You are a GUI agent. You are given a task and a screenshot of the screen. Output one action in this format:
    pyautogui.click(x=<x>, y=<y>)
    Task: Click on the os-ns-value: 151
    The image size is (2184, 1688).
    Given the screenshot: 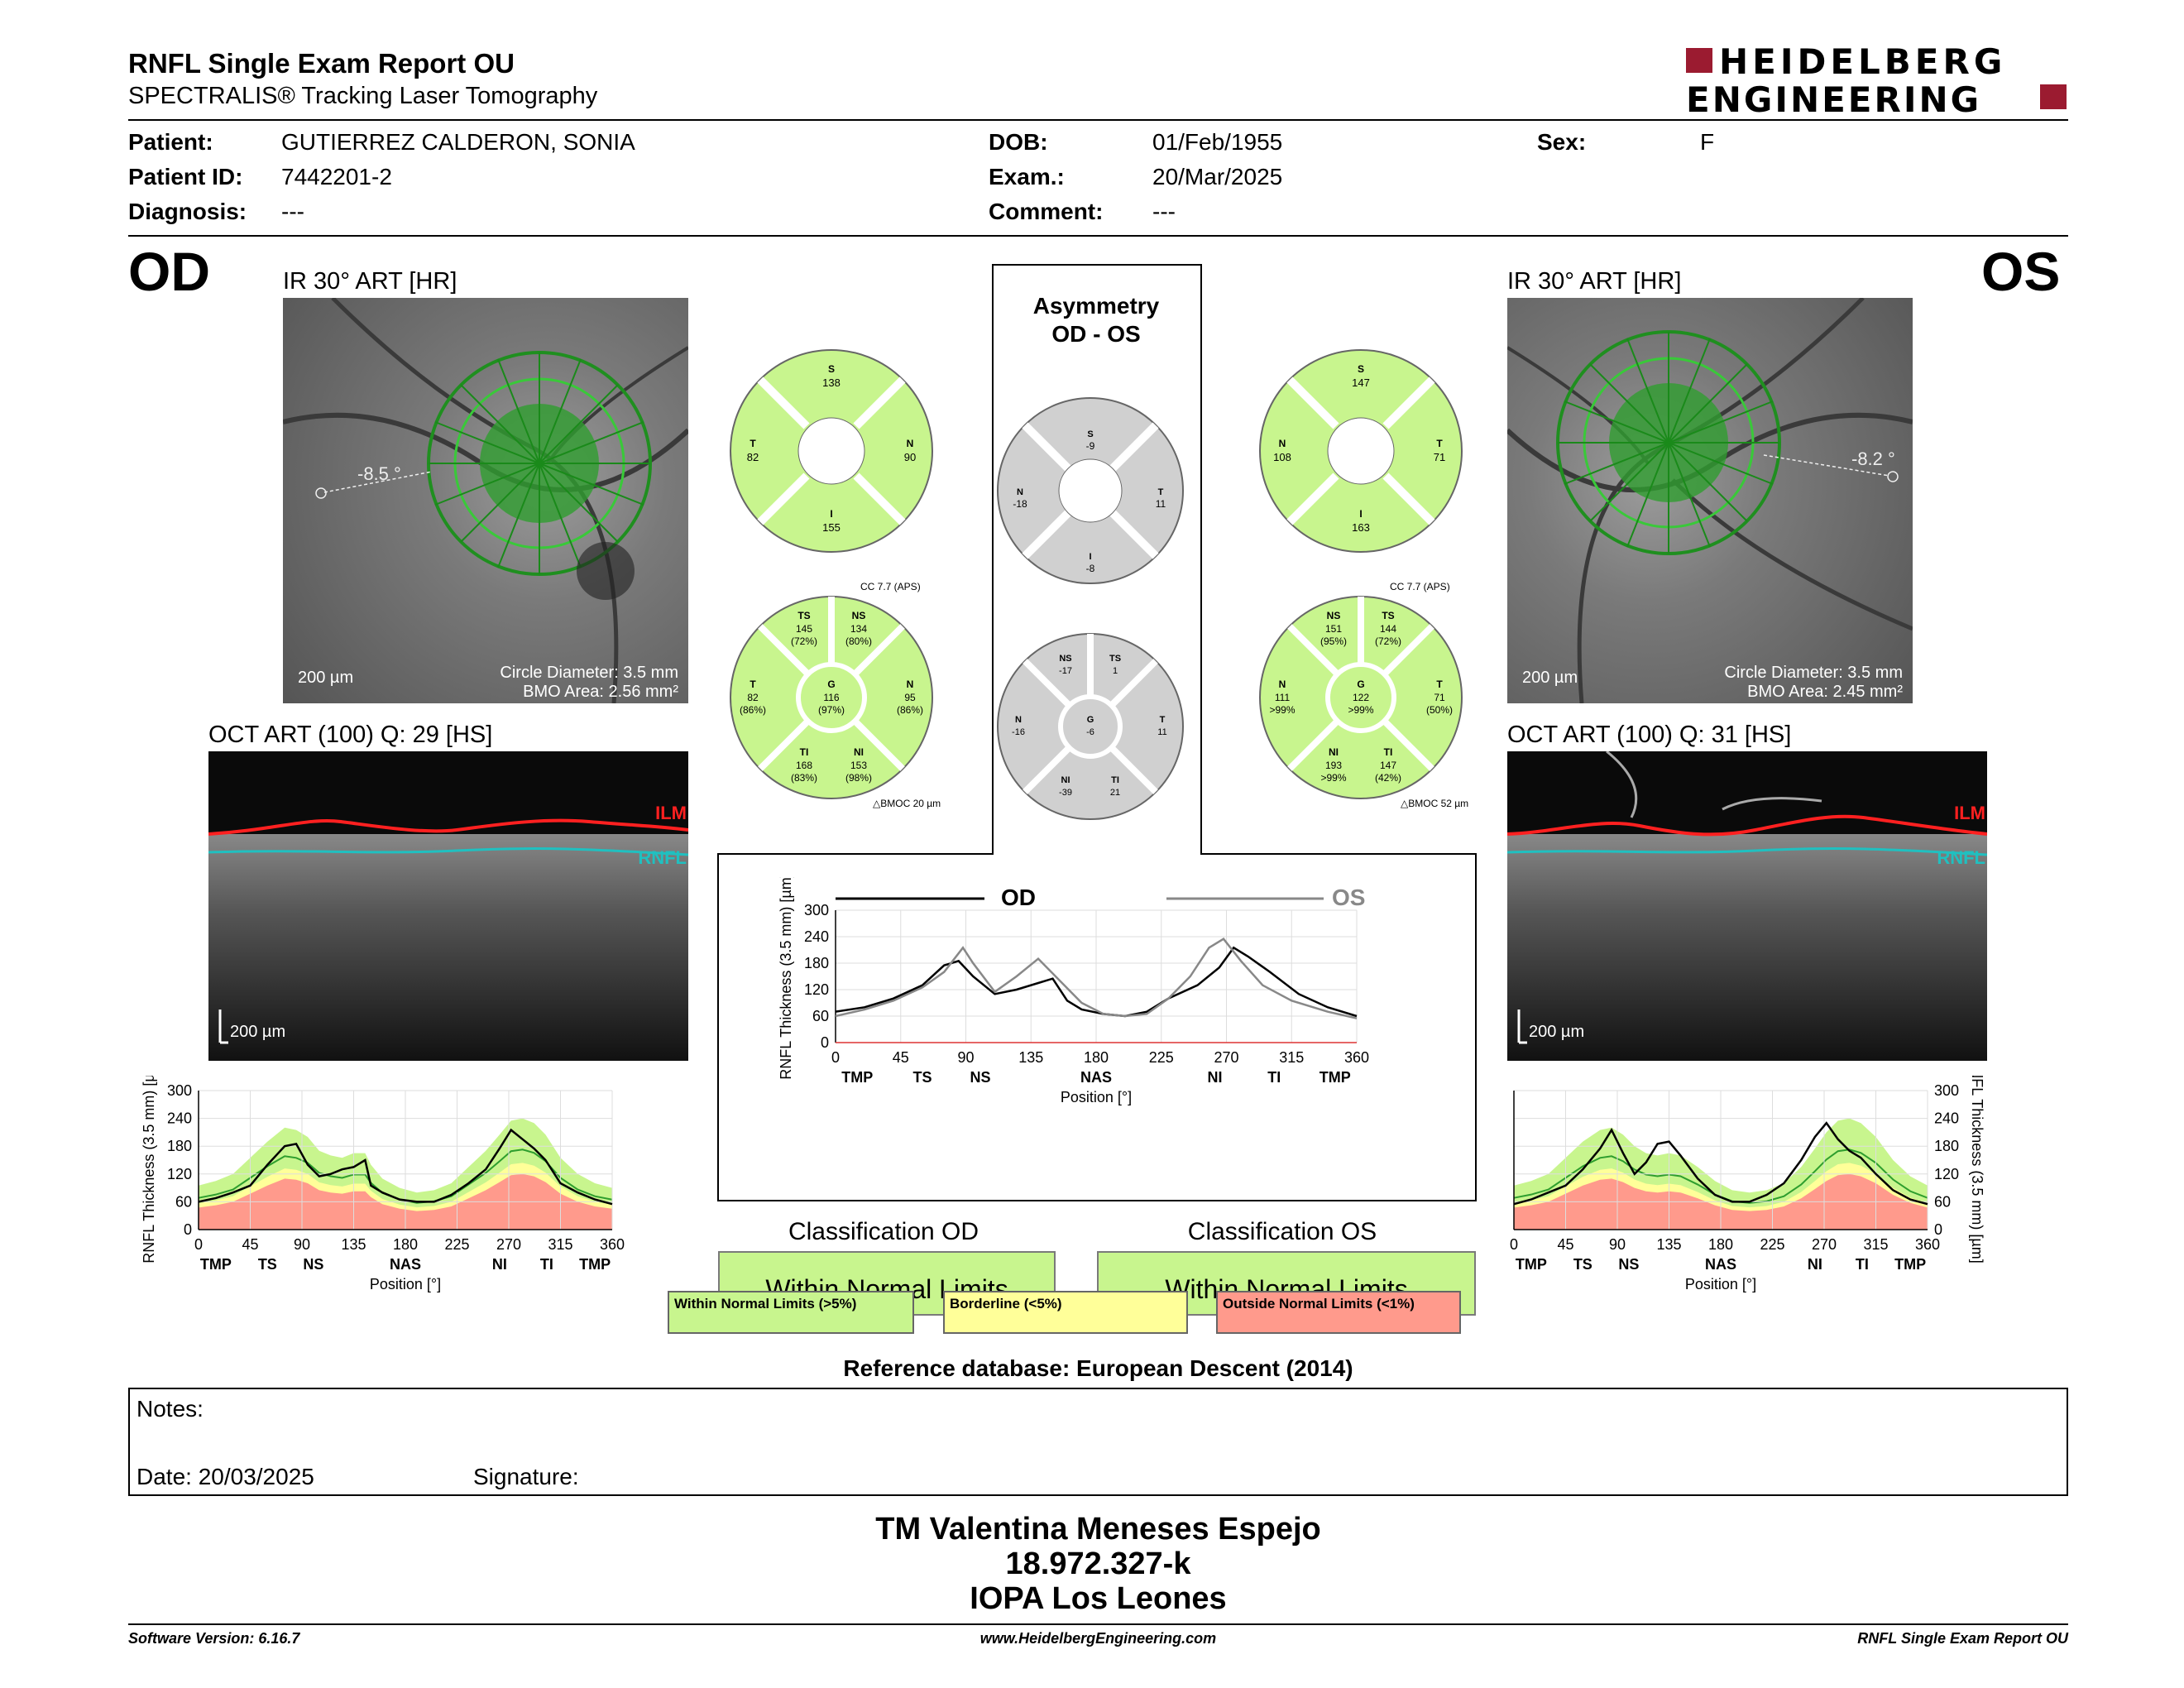 What is the action you would take?
    pyautogui.click(x=1333, y=629)
    